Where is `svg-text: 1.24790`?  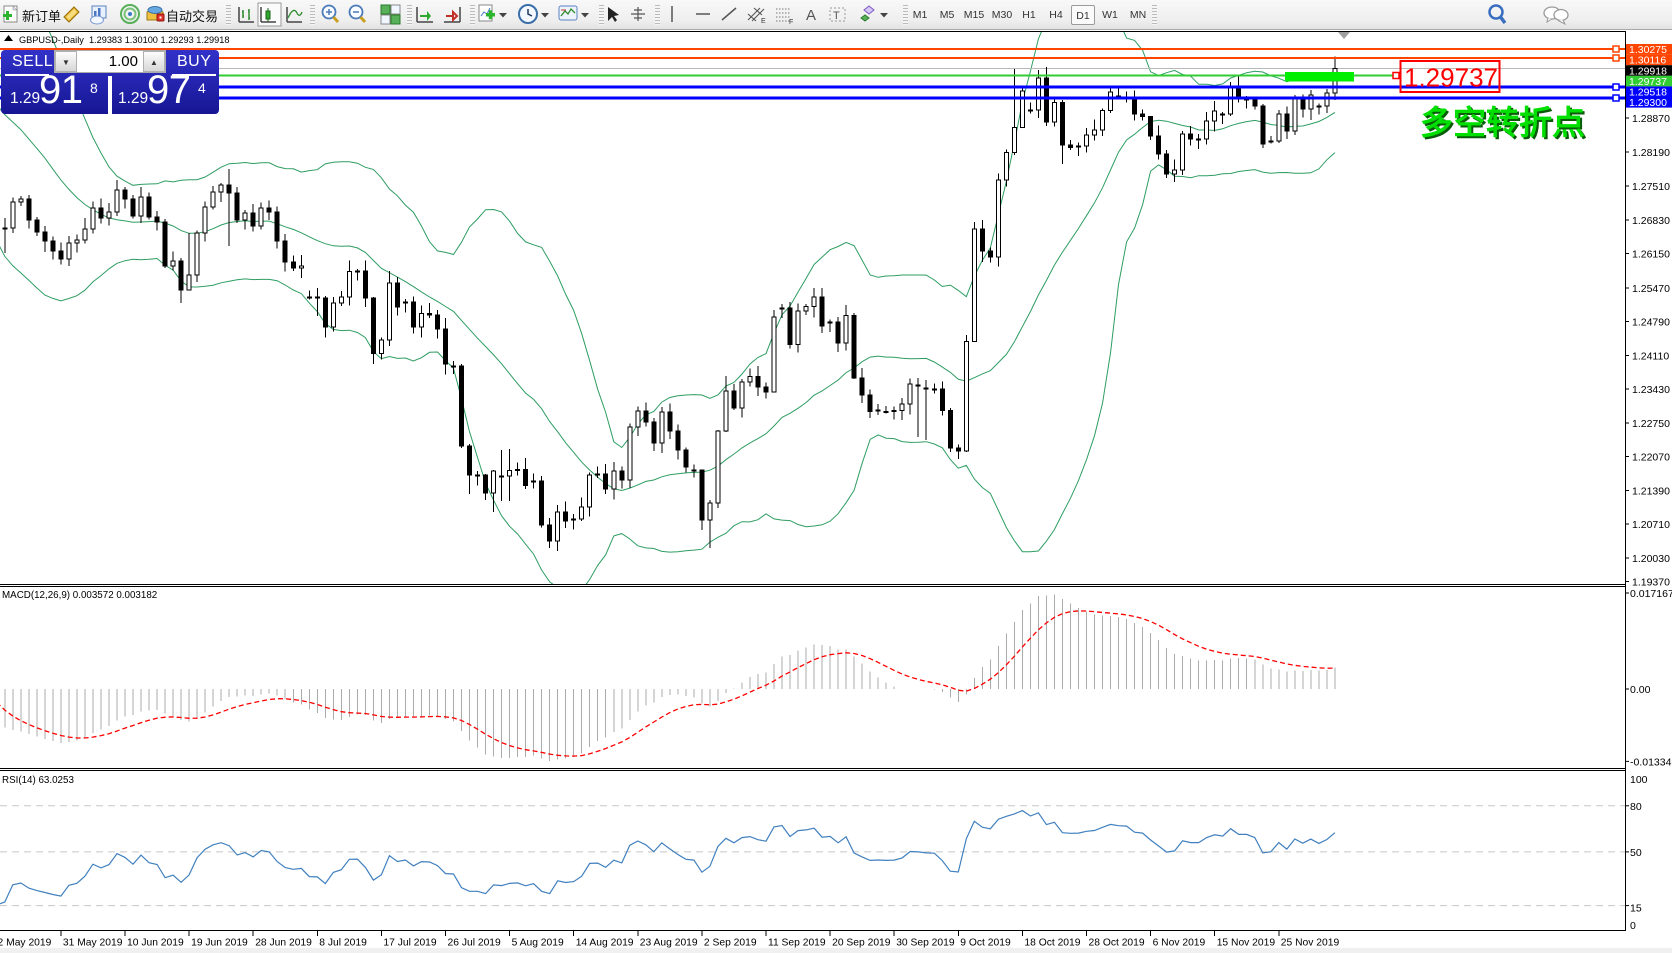
svg-text: 1.24790 is located at coordinates (1651, 322).